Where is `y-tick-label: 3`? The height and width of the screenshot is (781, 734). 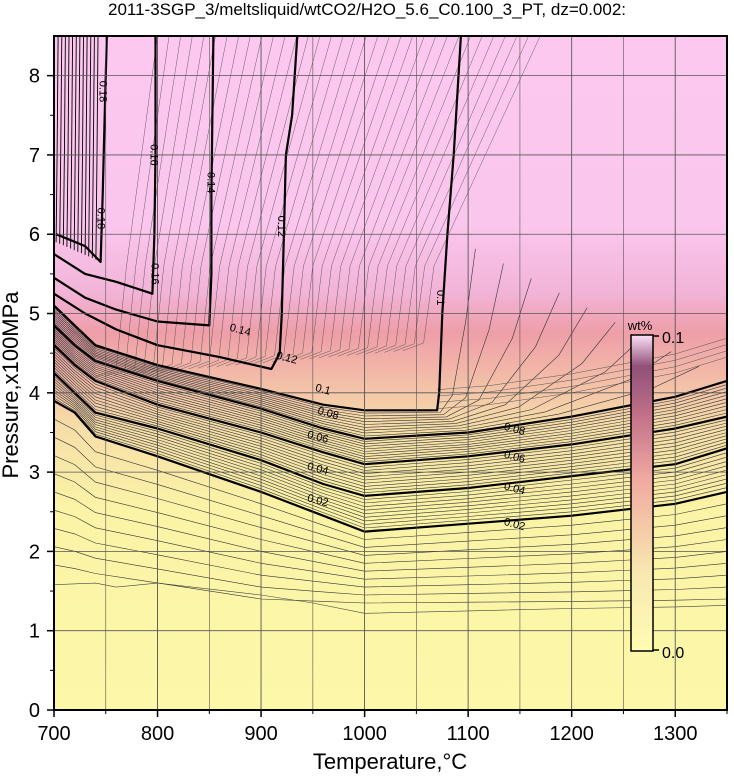
y-tick-label: 3 is located at coordinates (34, 473).